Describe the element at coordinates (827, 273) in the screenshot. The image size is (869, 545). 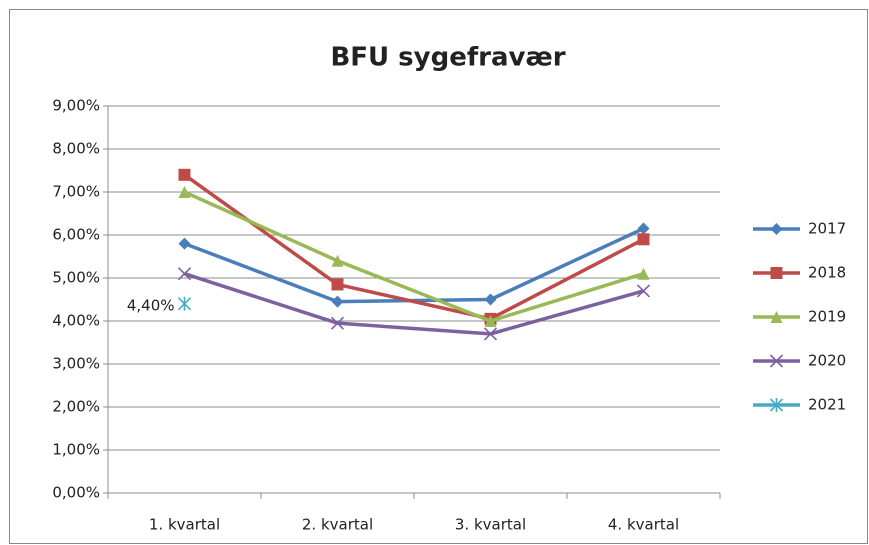
I see `legend-label: 2018` at that location.